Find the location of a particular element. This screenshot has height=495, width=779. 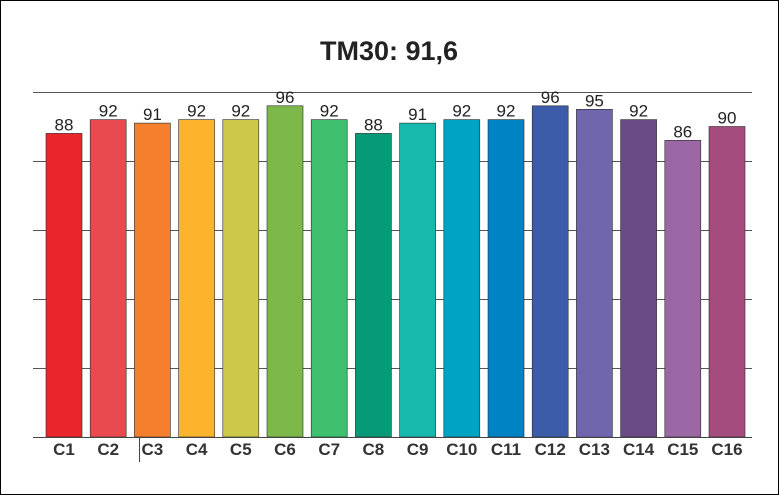

x-tick-label: C14 is located at coordinates (639, 449).